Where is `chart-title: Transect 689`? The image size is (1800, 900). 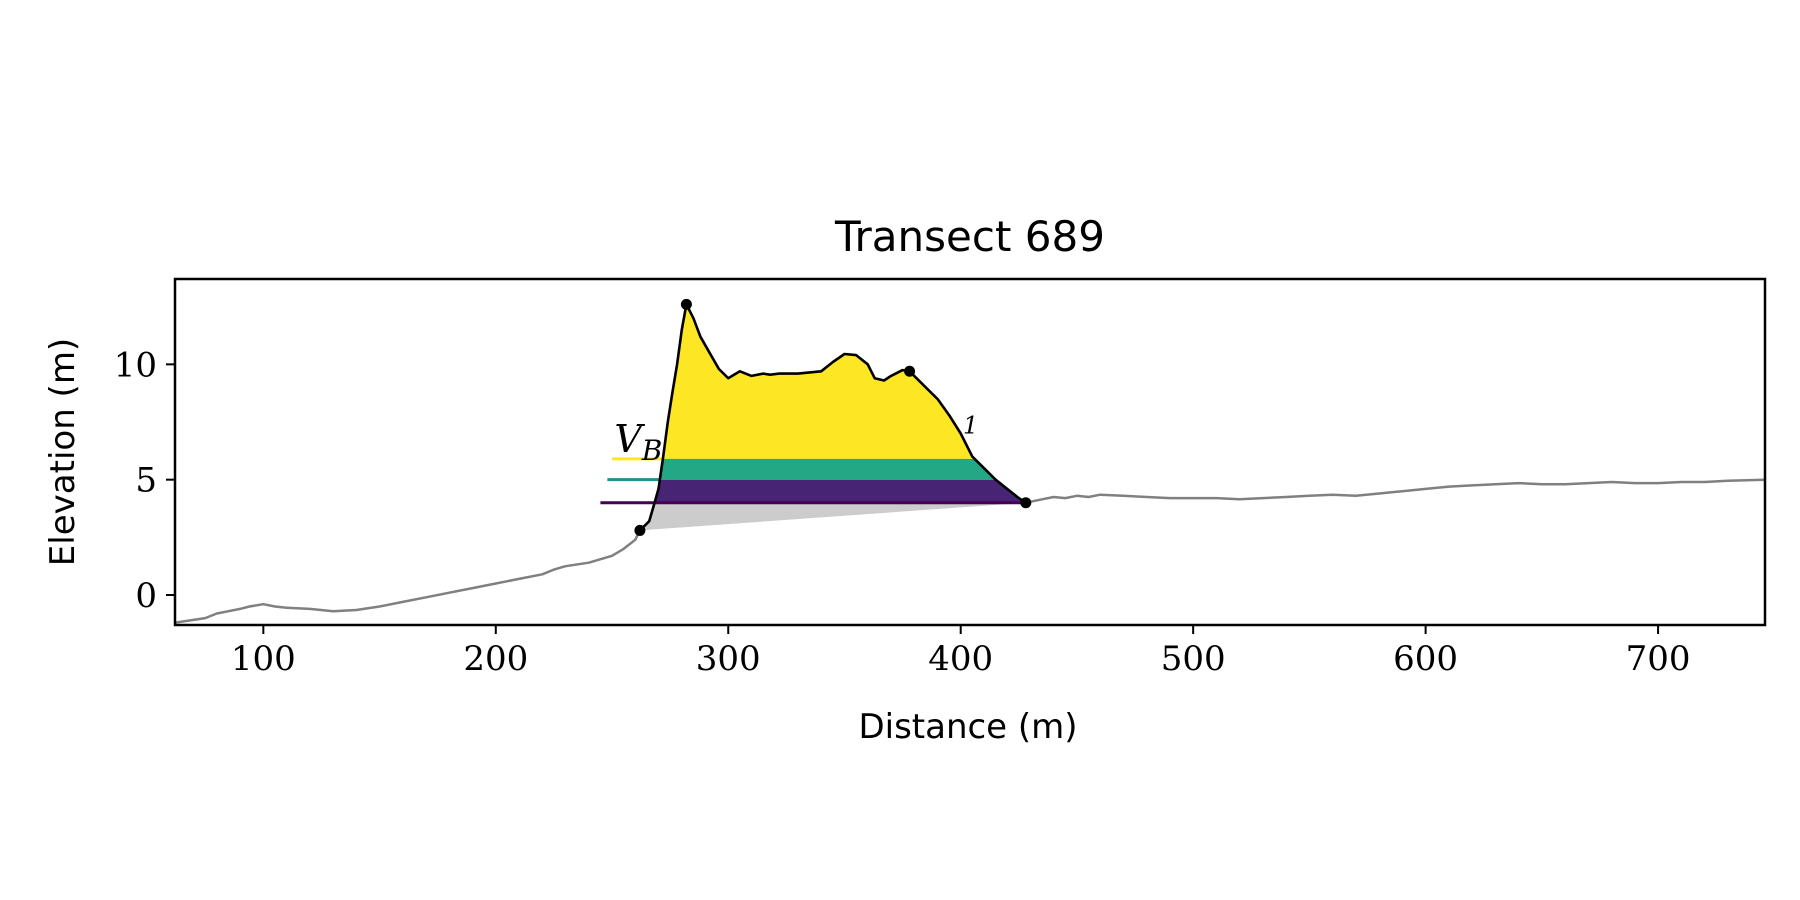 chart-title: Transect 689 is located at coordinates (969, 236).